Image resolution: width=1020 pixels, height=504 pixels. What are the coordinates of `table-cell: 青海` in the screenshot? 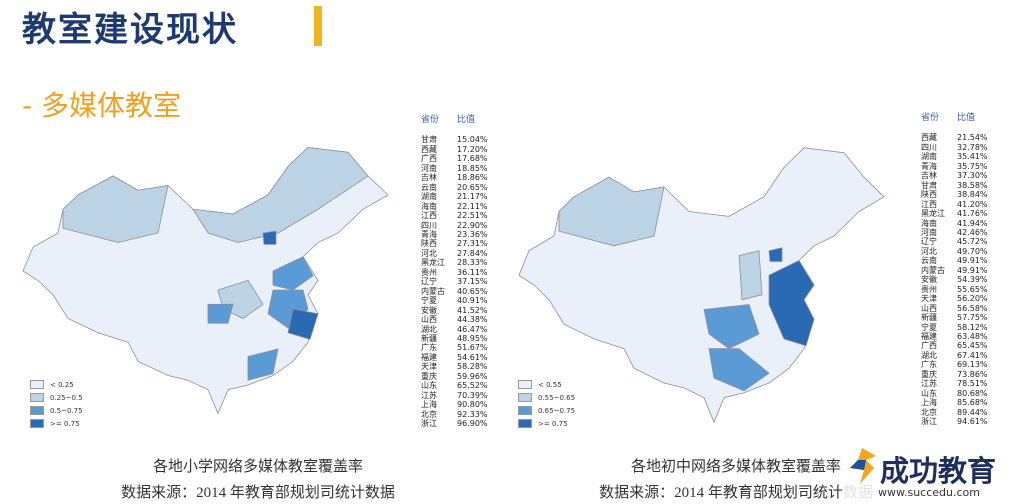 It's located at (429, 234).